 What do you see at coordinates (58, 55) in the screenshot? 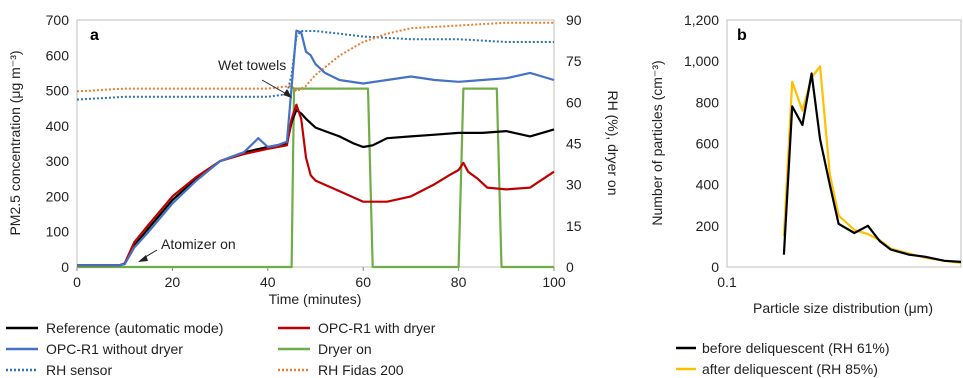
I see `panel-a-y-tick-label: 600` at bounding box center [58, 55].